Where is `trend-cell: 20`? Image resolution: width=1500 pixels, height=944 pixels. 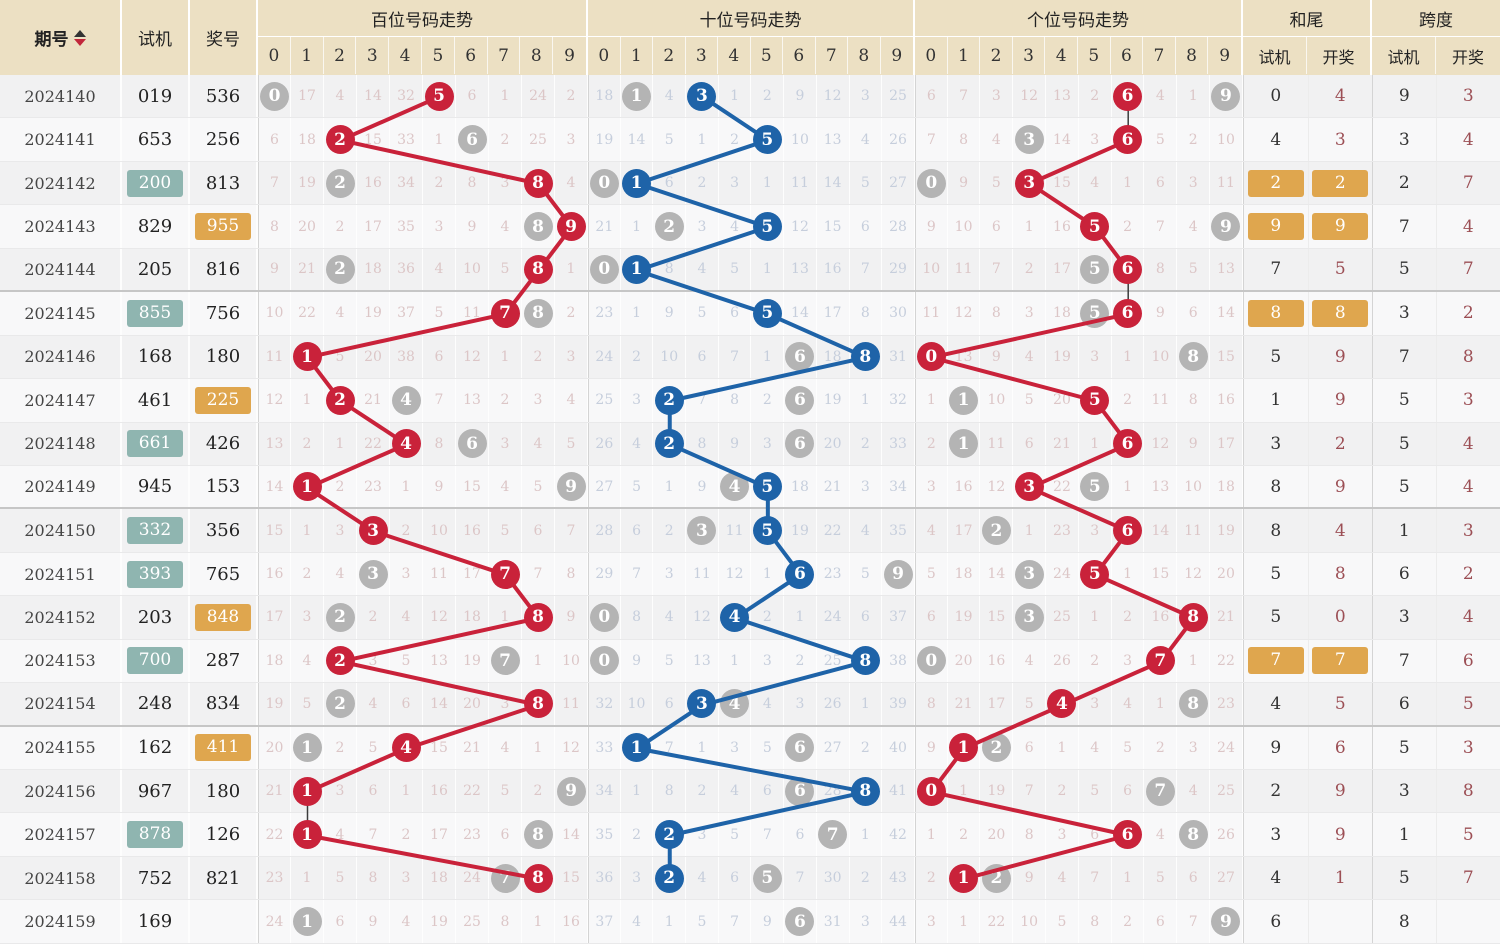 trend-cell: 20 is located at coordinates (1226, 574).